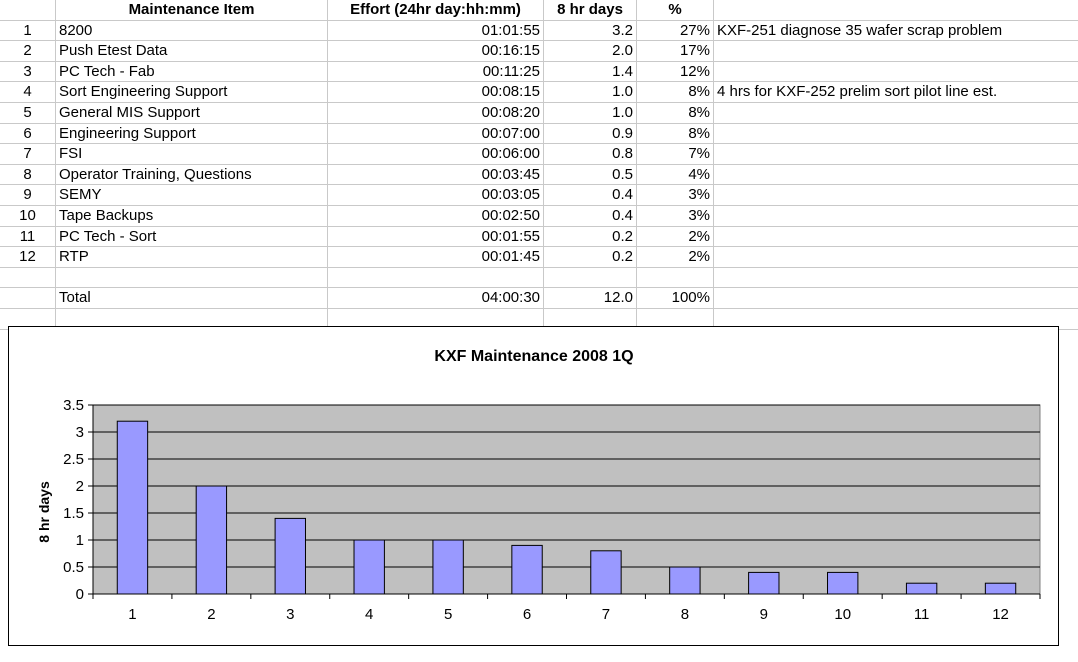 The width and height of the screenshot is (1078, 662). I want to click on days-value-cell, so click(590, 278).